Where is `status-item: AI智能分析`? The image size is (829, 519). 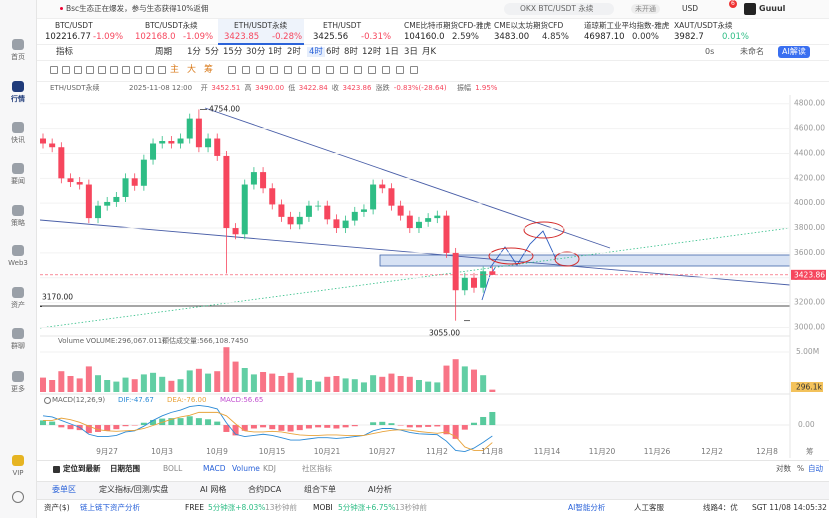 status-item: AI智能分析 is located at coordinates (586, 508).